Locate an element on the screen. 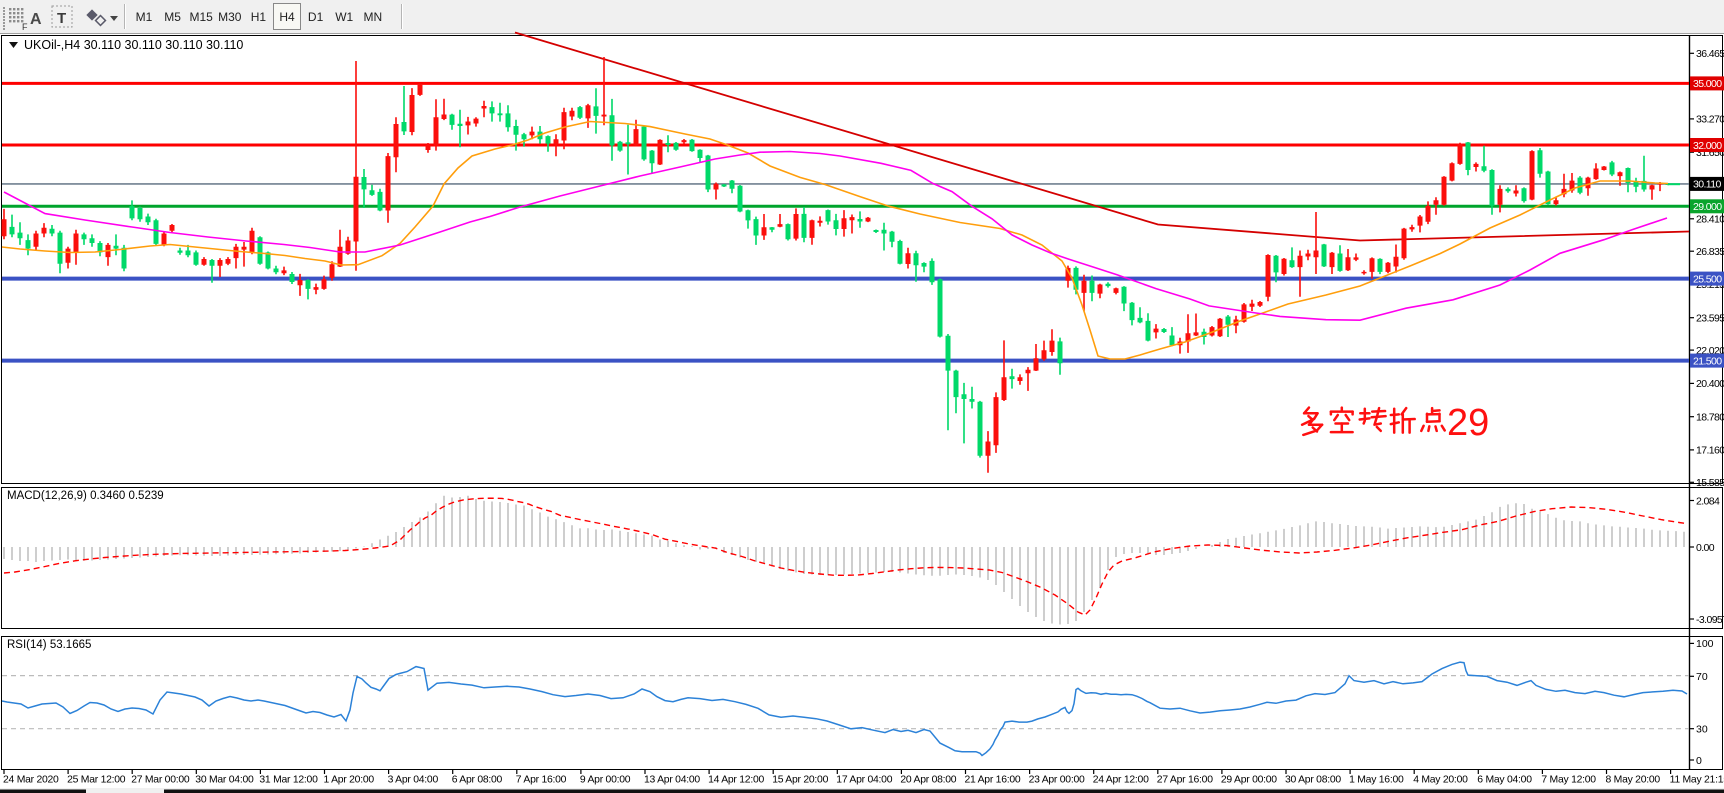 The height and width of the screenshot is (793, 1724). svg-text: 36.465 is located at coordinates (1710, 54).